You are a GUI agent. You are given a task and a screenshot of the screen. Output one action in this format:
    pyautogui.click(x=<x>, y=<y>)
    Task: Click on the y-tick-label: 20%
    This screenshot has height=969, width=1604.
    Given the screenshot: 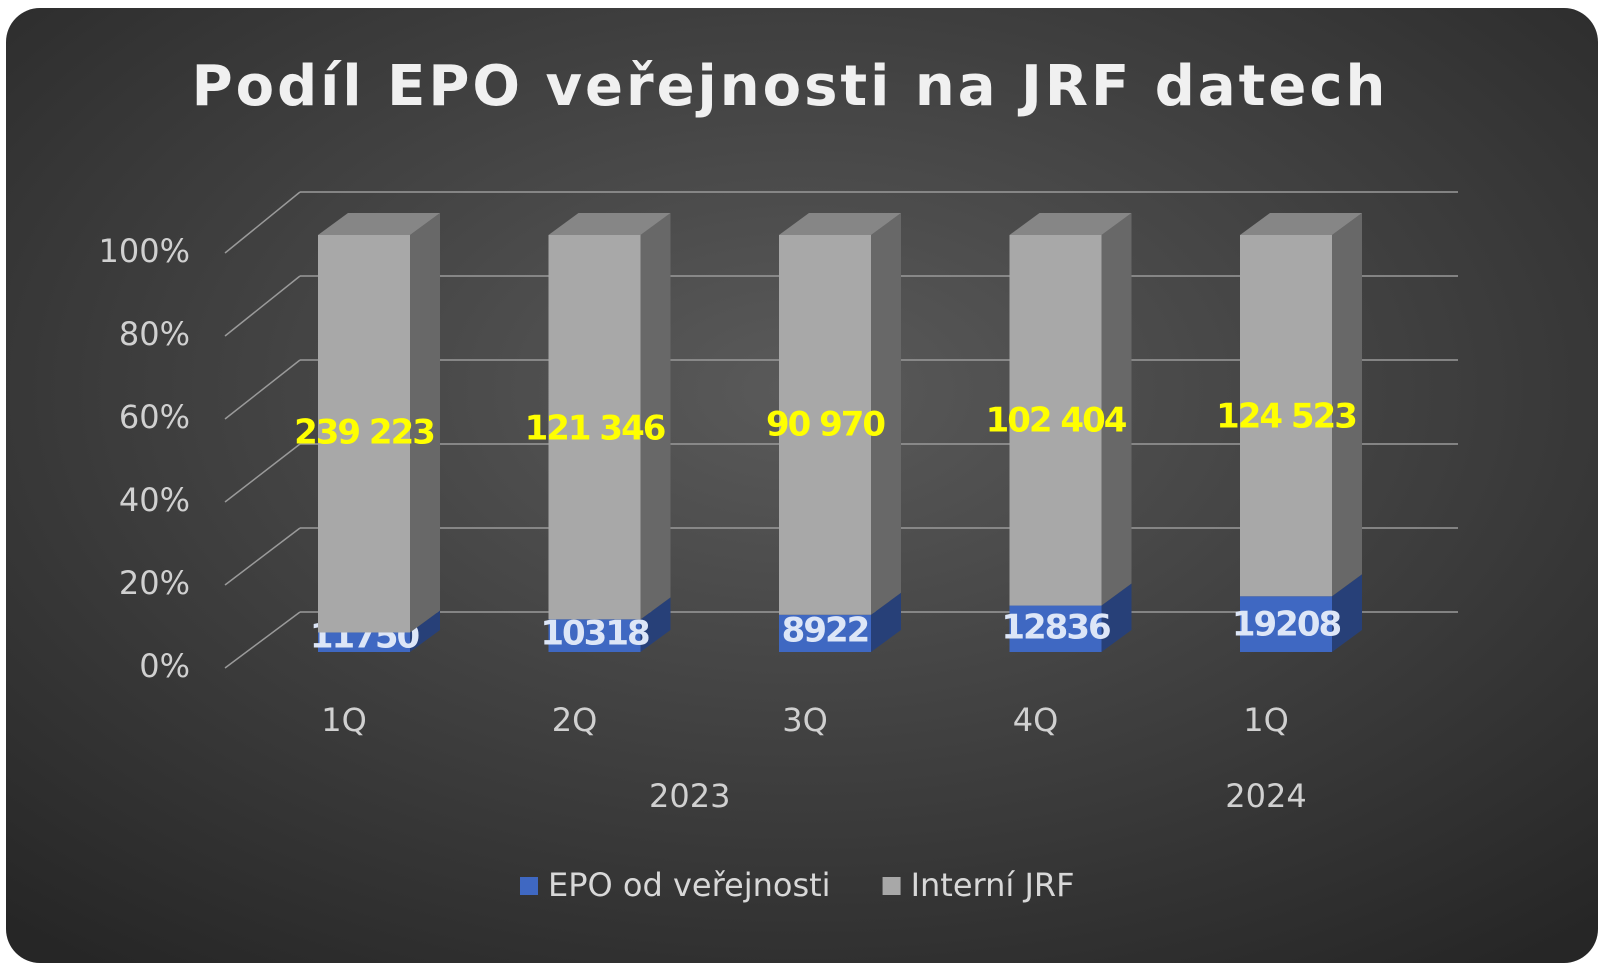 What is the action you would take?
    pyautogui.click(x=154, y=583)
    